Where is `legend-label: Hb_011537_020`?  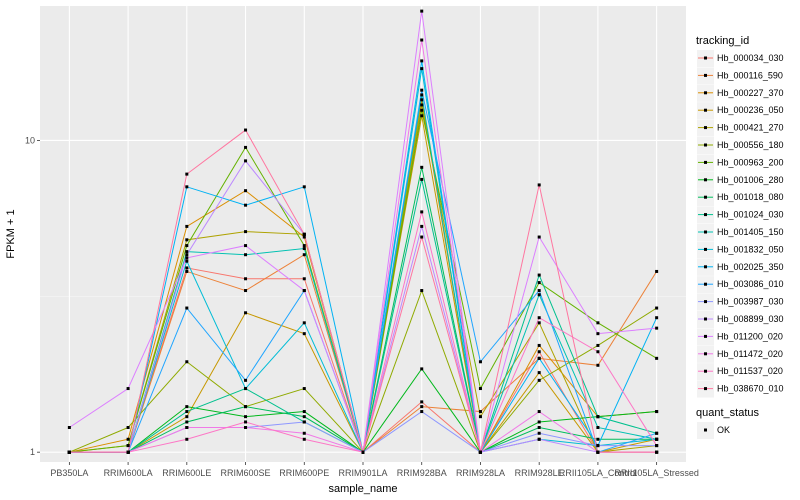
legend-label: Hb_011537_020 is located at coordinates (750, 371).